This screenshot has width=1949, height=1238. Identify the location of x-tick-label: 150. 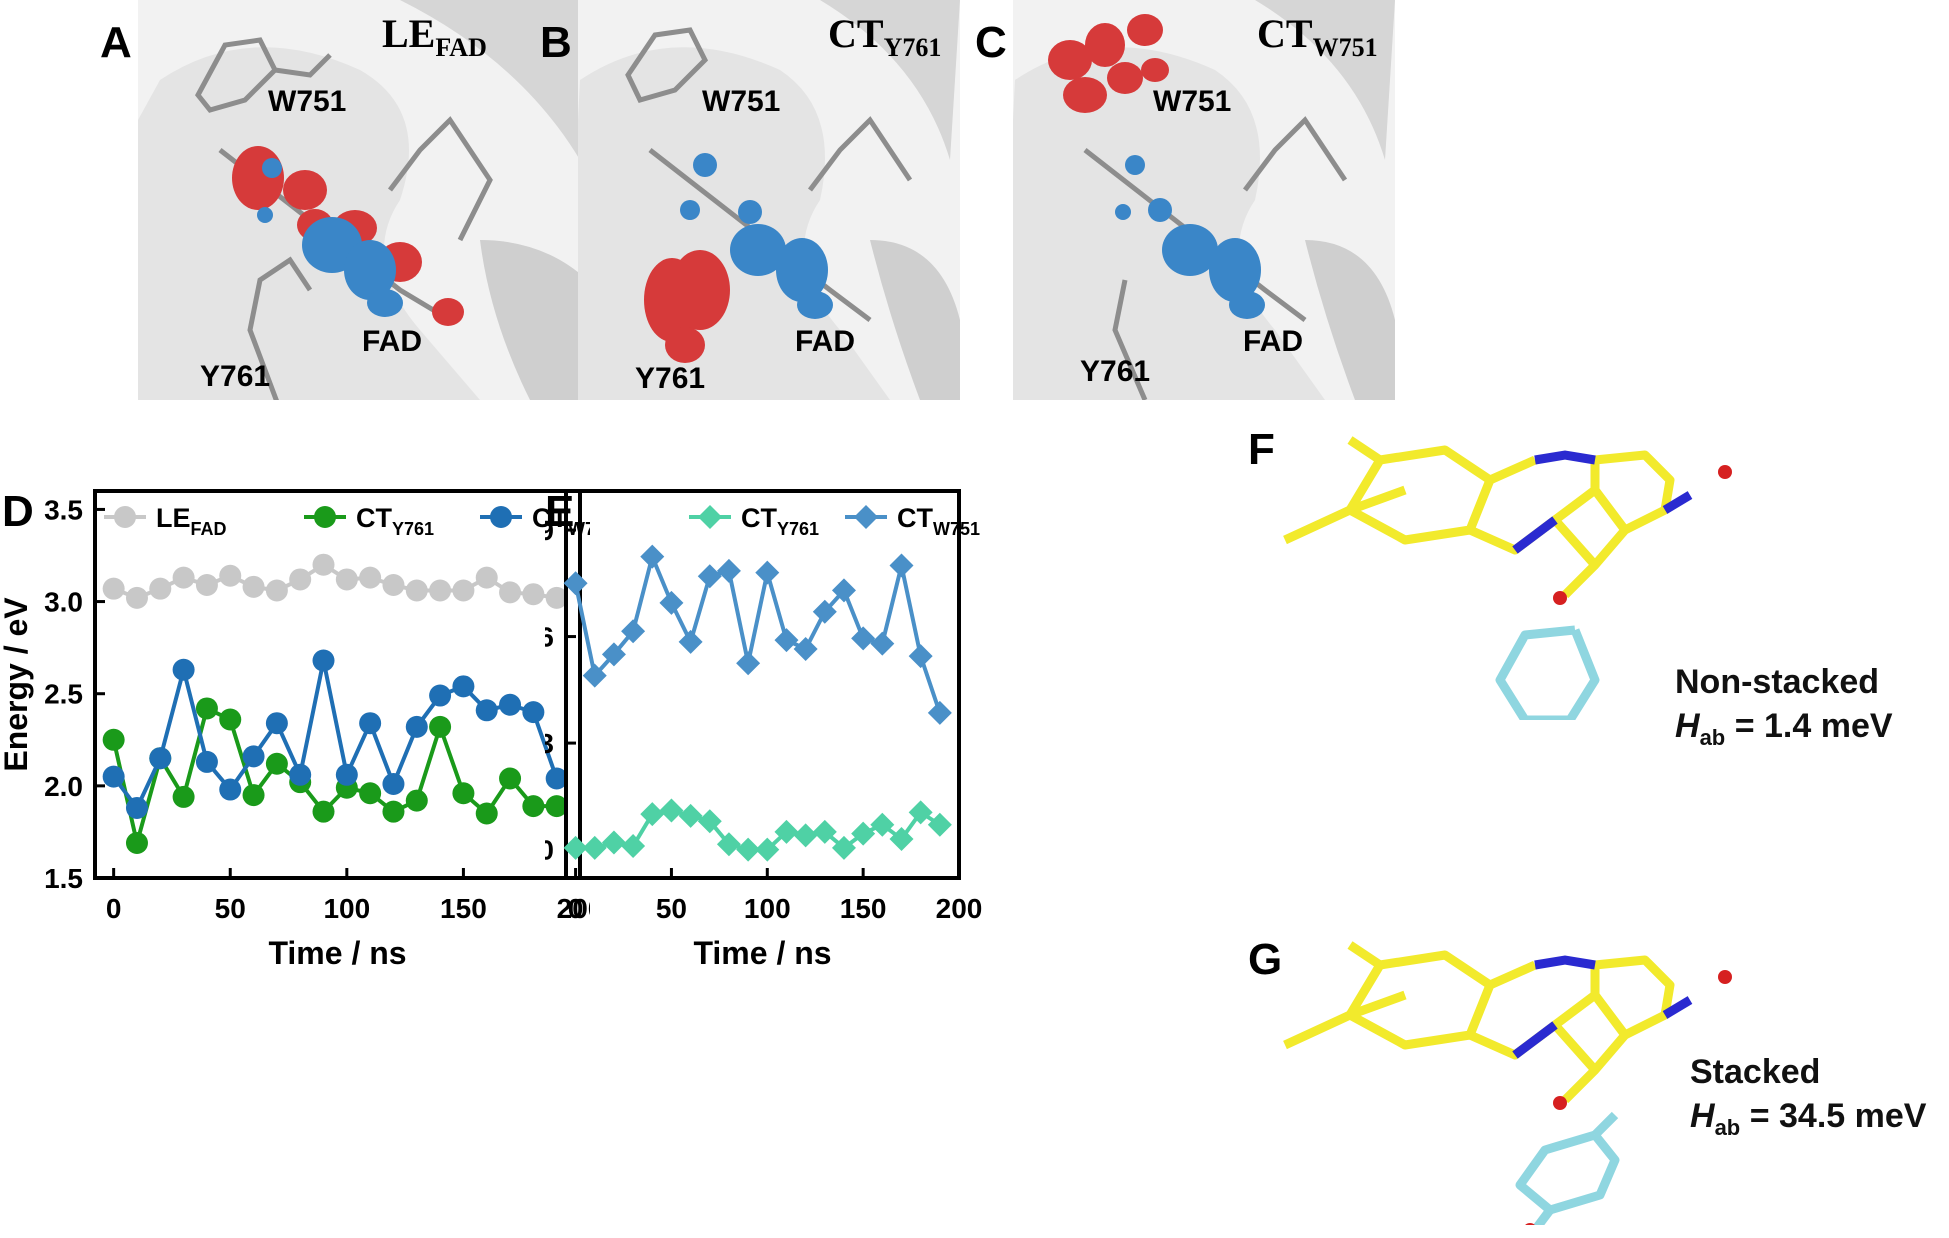
(863, 908).